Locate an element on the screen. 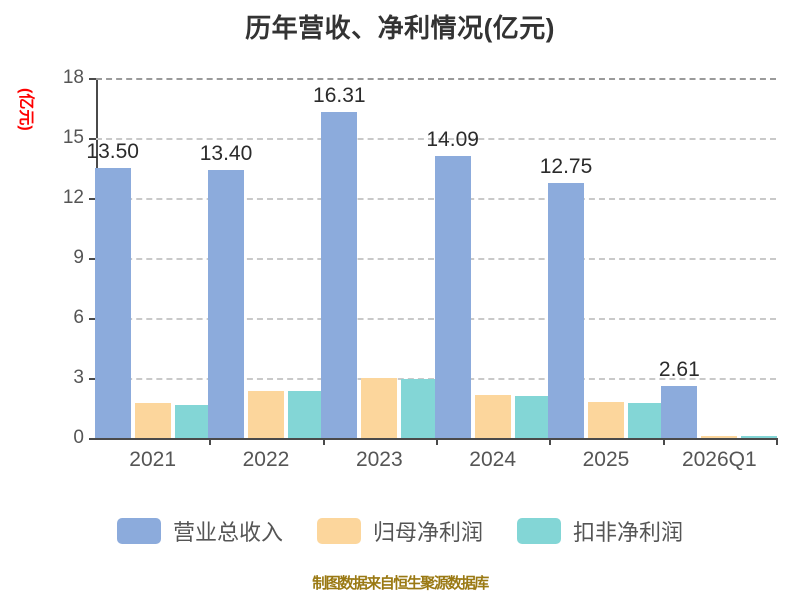 This screenshot has width=800, height=600. bar-value-label: 13.40 is located at coordinates (226, 153).